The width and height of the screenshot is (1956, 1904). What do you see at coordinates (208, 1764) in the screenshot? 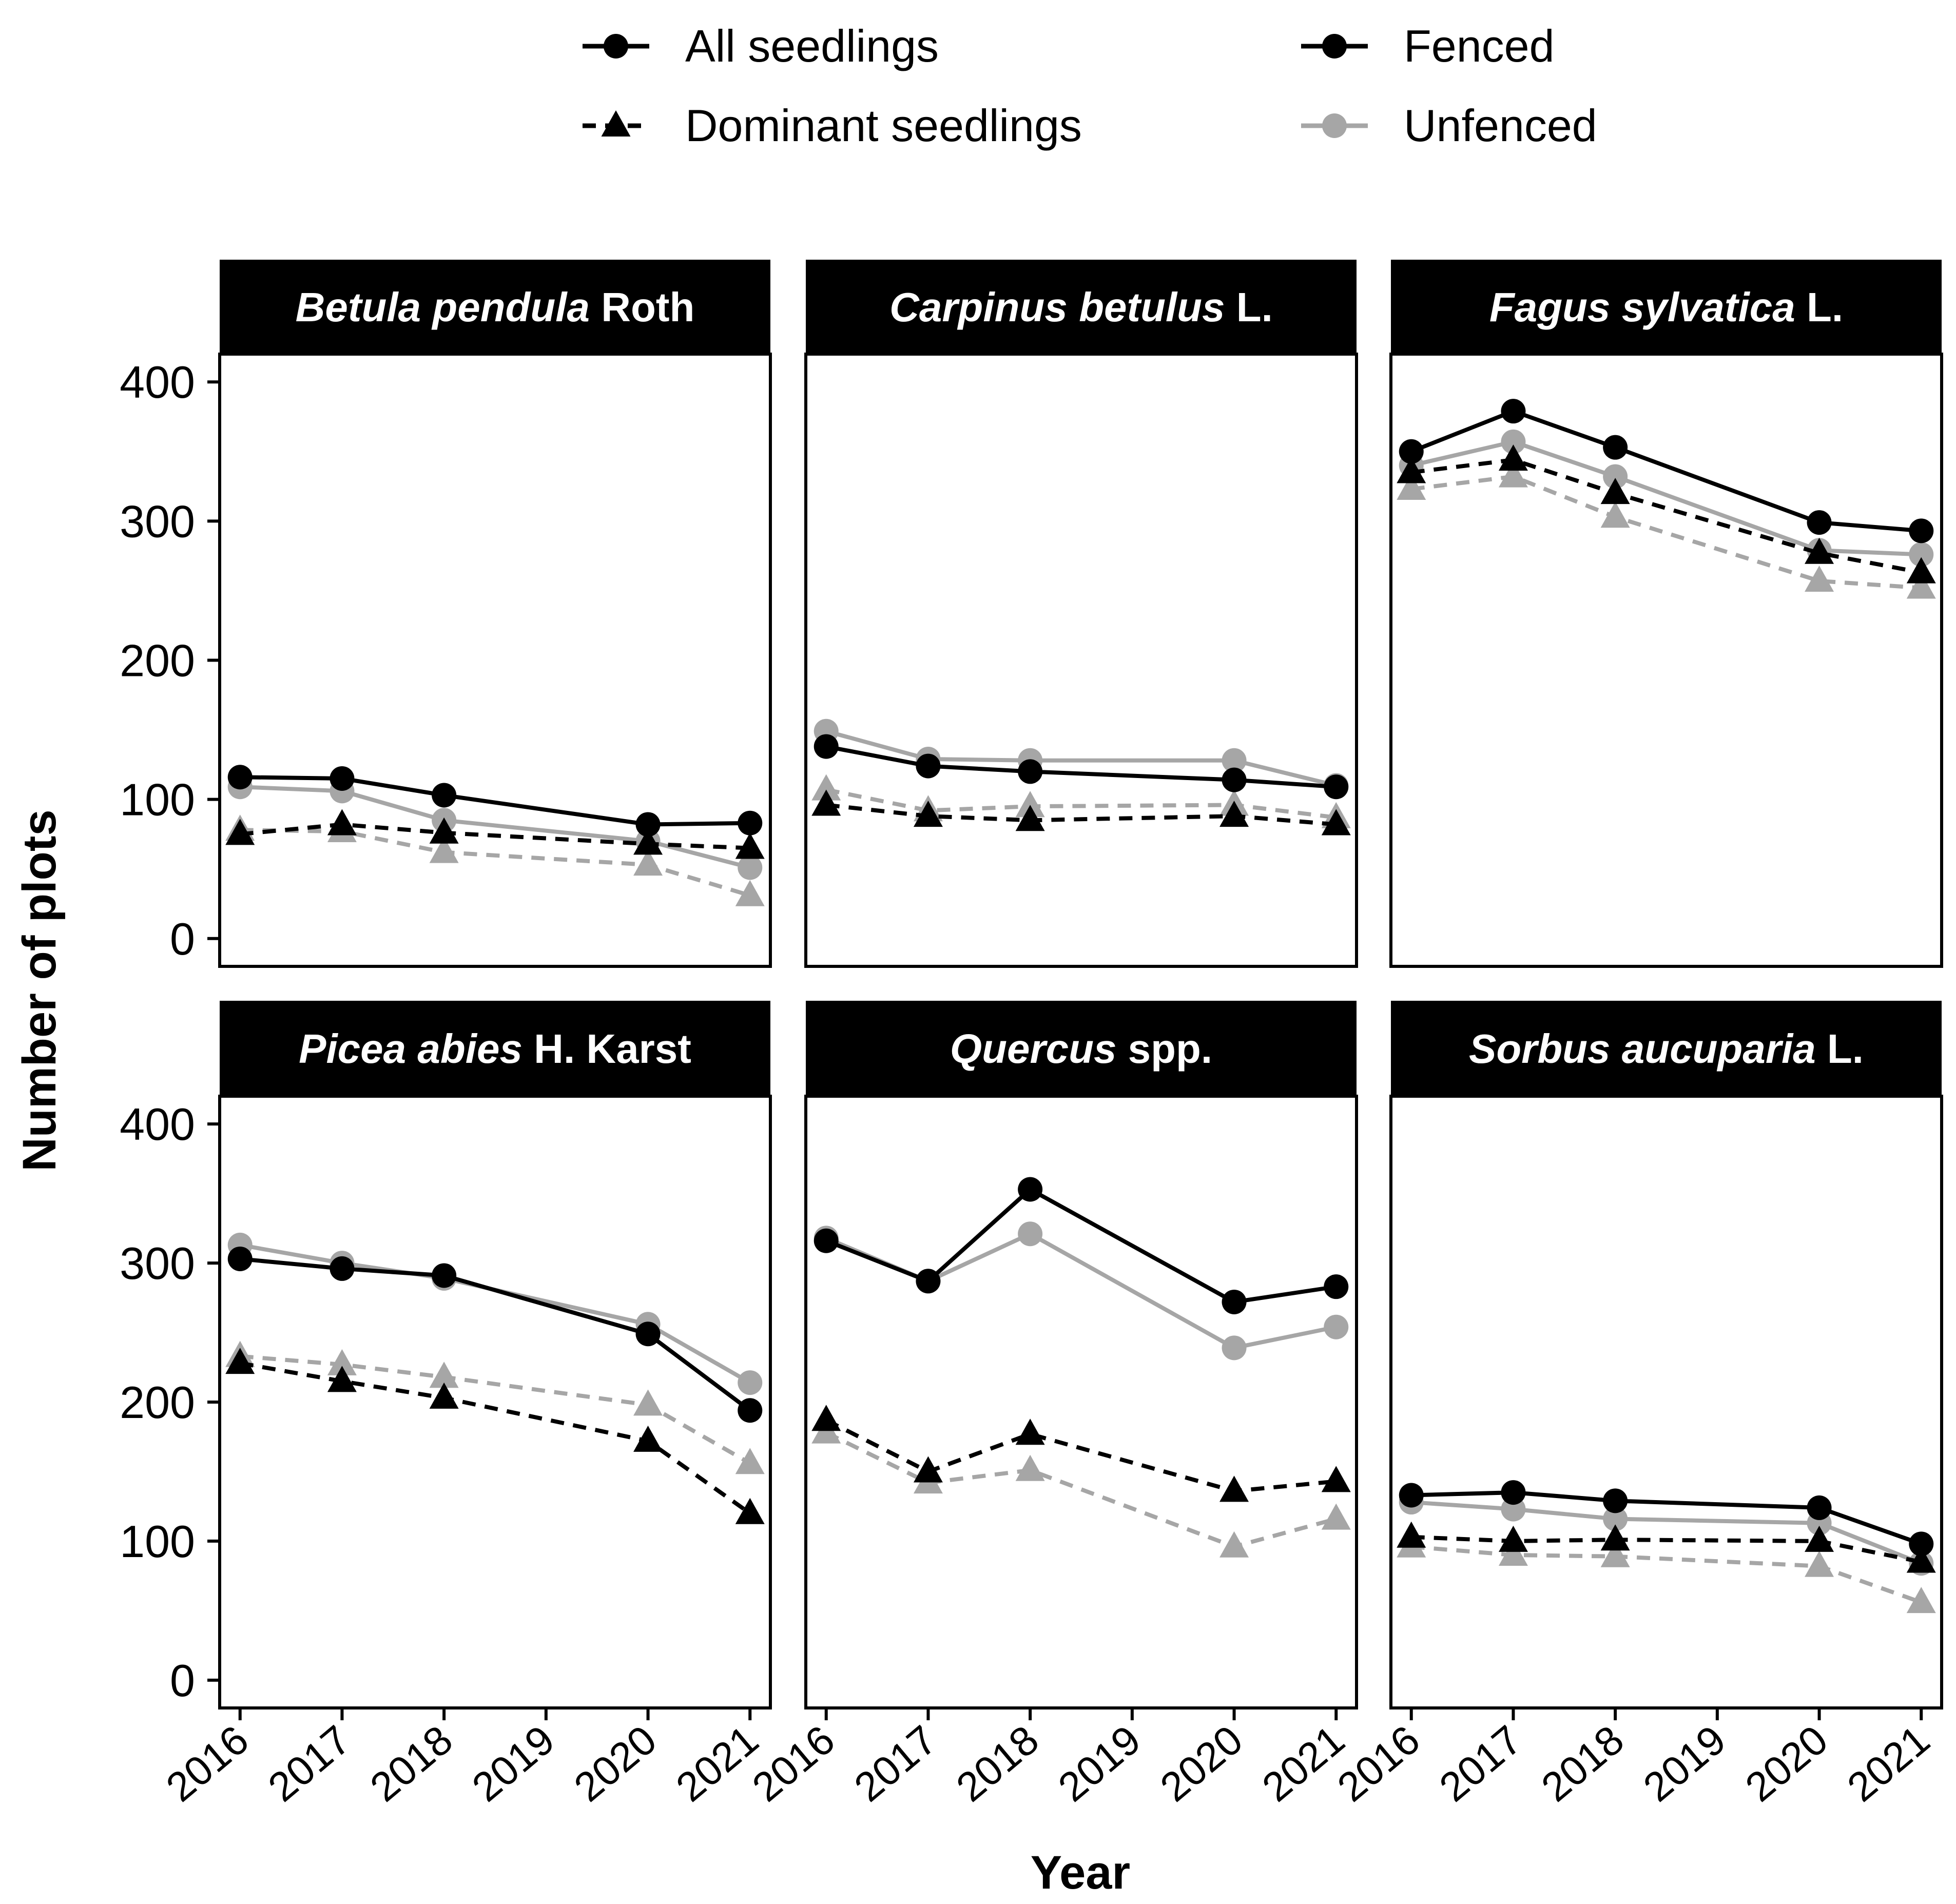
I see `x-tick-label: 2016` at bounding box center [208, 1764].